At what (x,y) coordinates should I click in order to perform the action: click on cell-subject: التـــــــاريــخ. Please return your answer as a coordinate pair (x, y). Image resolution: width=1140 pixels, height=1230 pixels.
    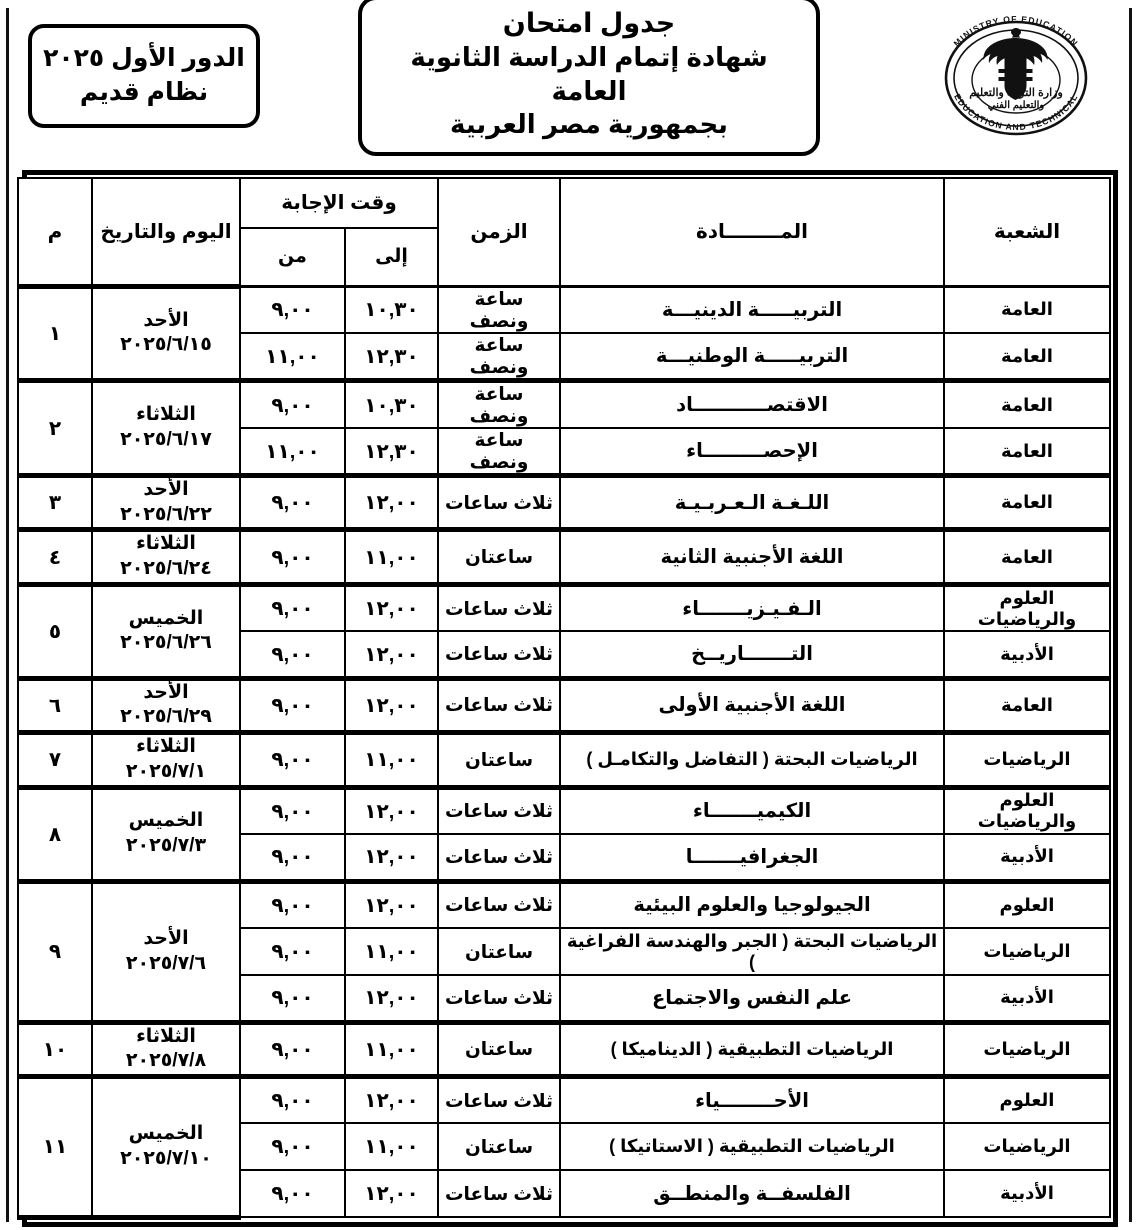
    Looking at the image, I should click on (752, 655).